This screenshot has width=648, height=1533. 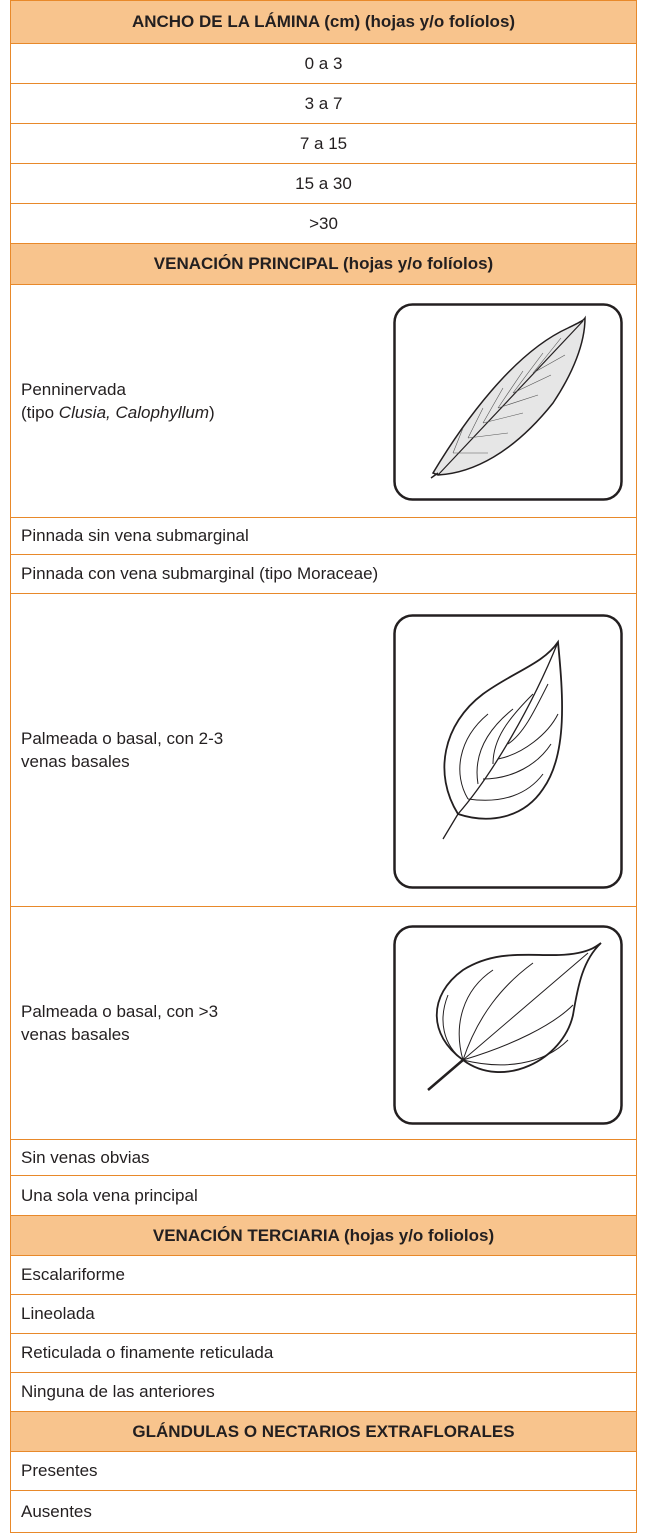 What do you see at coordinates (134, 412) in the screenshot?
I see `text: Clusia, Calophyllum` at bounding box center [134, 412].